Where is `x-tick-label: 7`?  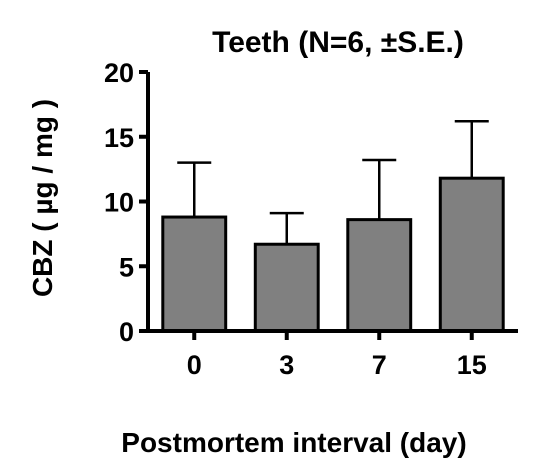
x-tick-label: 7 is located at coordinates (379, 365).